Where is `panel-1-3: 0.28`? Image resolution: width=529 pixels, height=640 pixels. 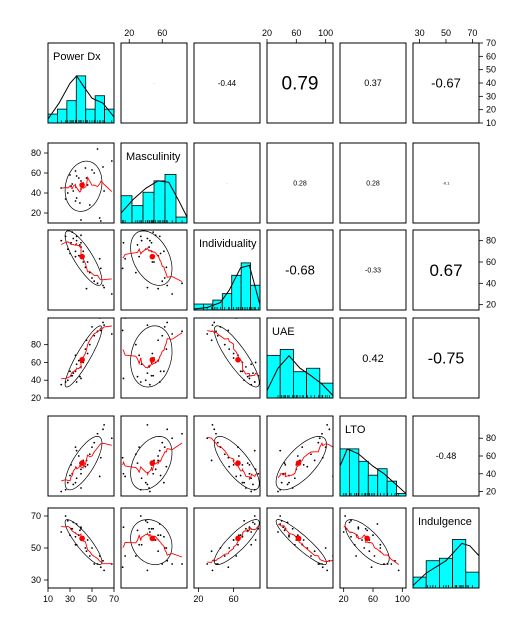
panel-1-3: 0.28 is located at coordinates (300, 183).